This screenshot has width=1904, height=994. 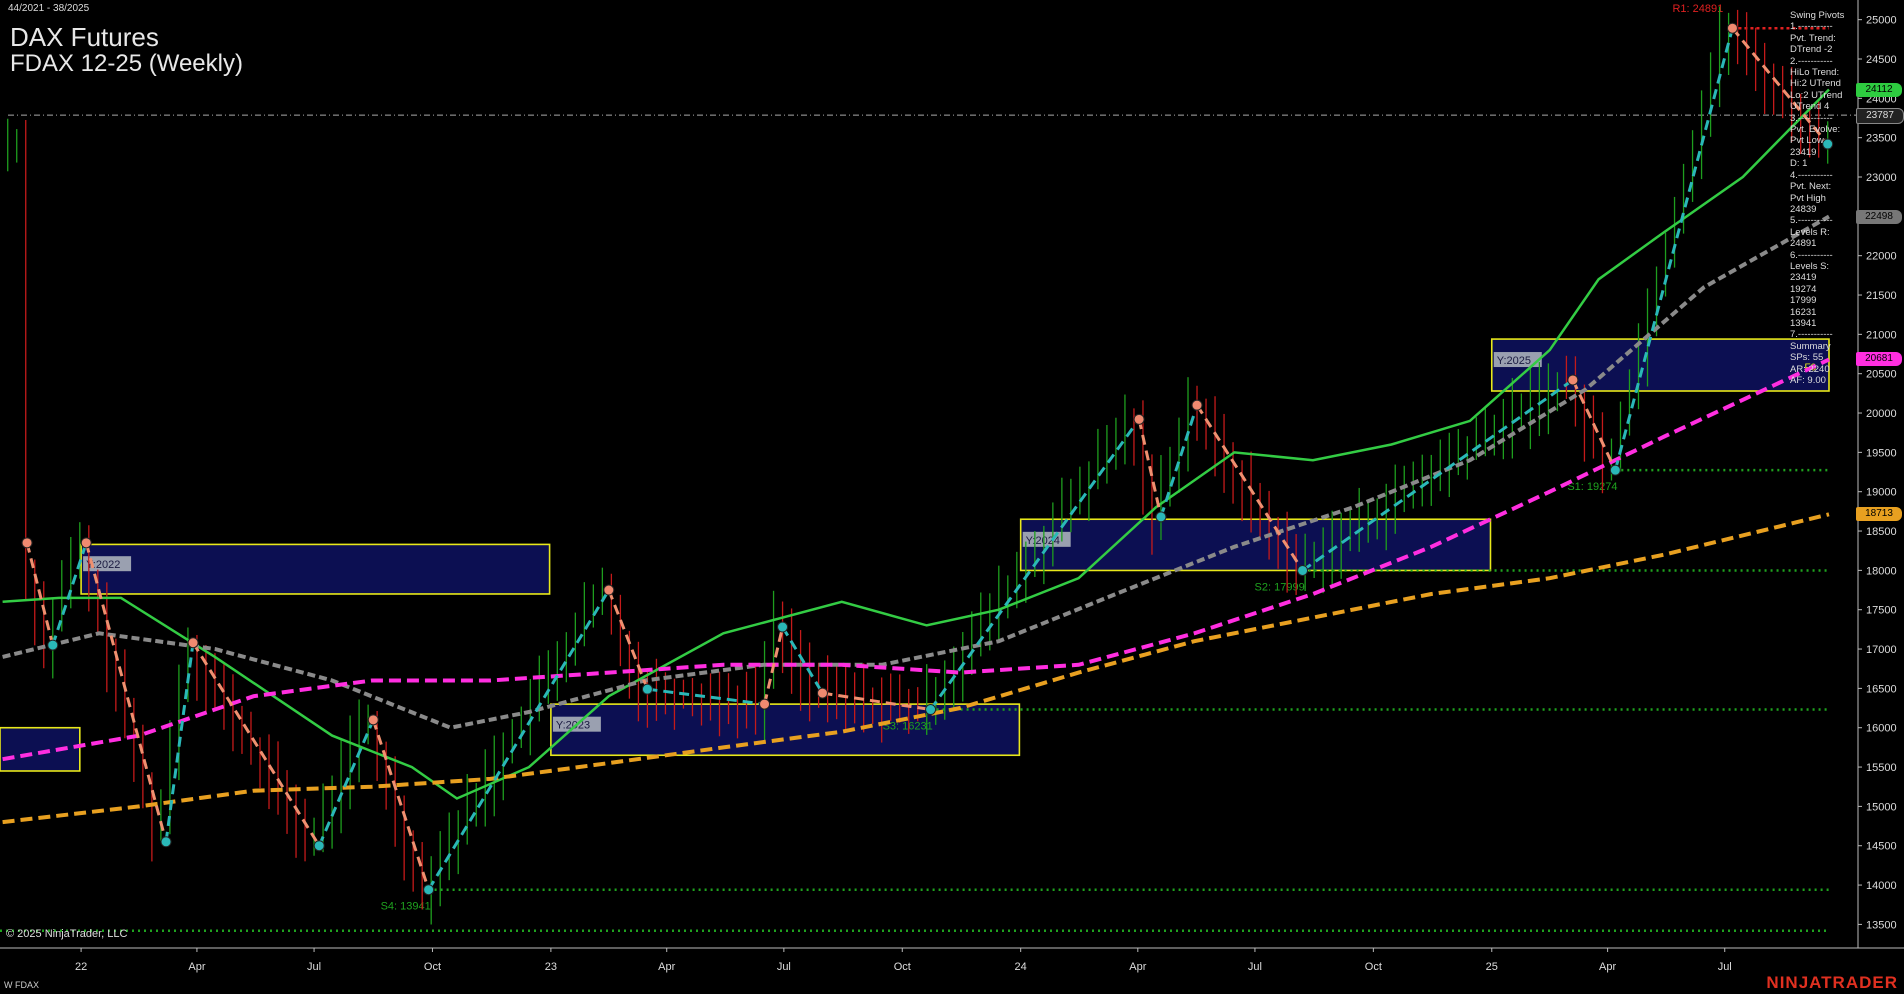 I want to click on brand-logo: NINJATRADER, so click(x=1832, y=982).